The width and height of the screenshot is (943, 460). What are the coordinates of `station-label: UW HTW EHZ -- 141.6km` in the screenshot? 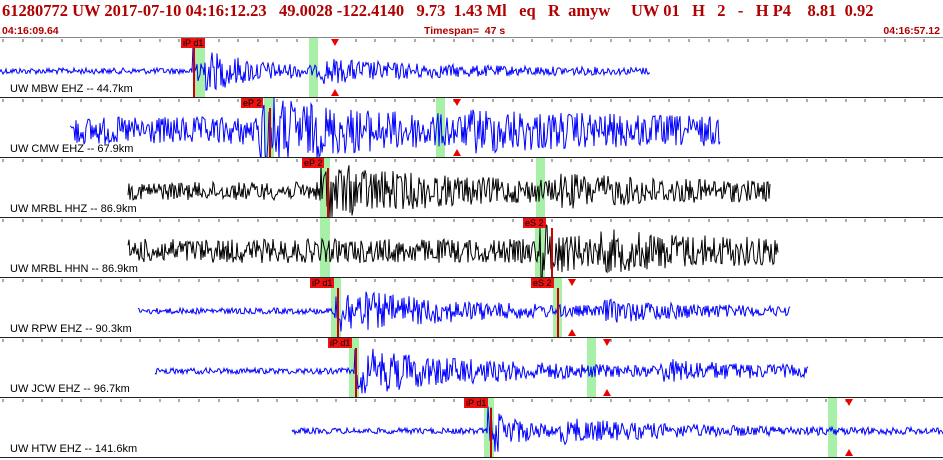 It's located at (74, 449).